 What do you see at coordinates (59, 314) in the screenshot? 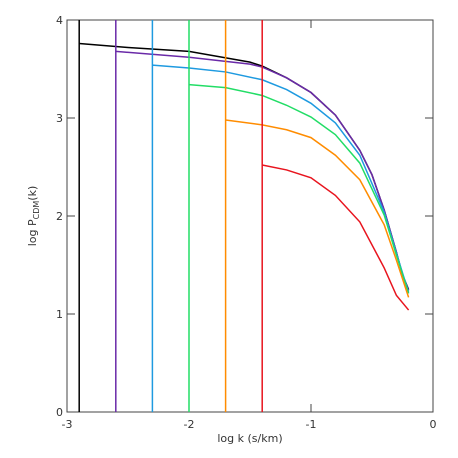
I see `y-tick-label: 1` at bounding box center [59, 314].